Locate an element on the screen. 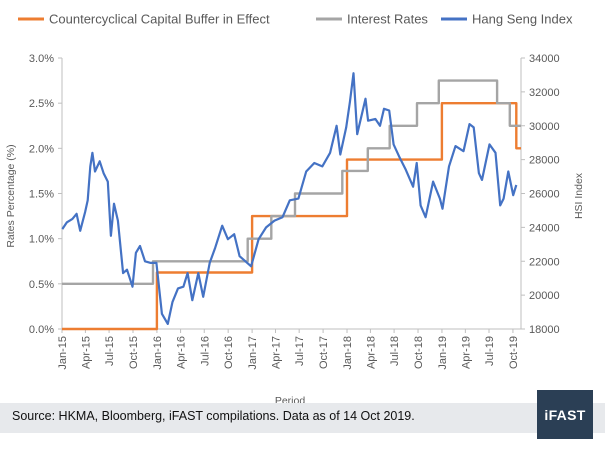 The width and height of the screenshot is (605, 454). x-tick-label: Apr-18 is located at coordinates (371, 352).